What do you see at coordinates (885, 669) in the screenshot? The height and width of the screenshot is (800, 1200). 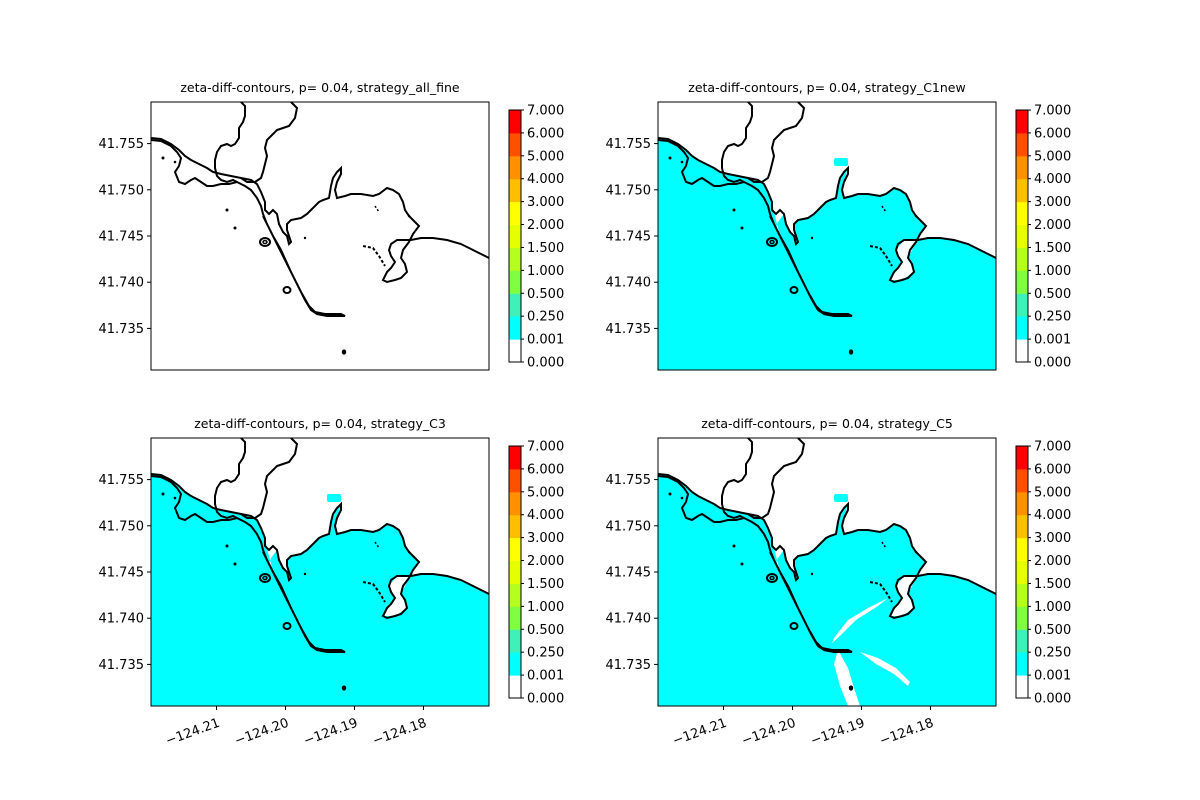 I see `zero-diff-gap` at bounding box center [885, 669].